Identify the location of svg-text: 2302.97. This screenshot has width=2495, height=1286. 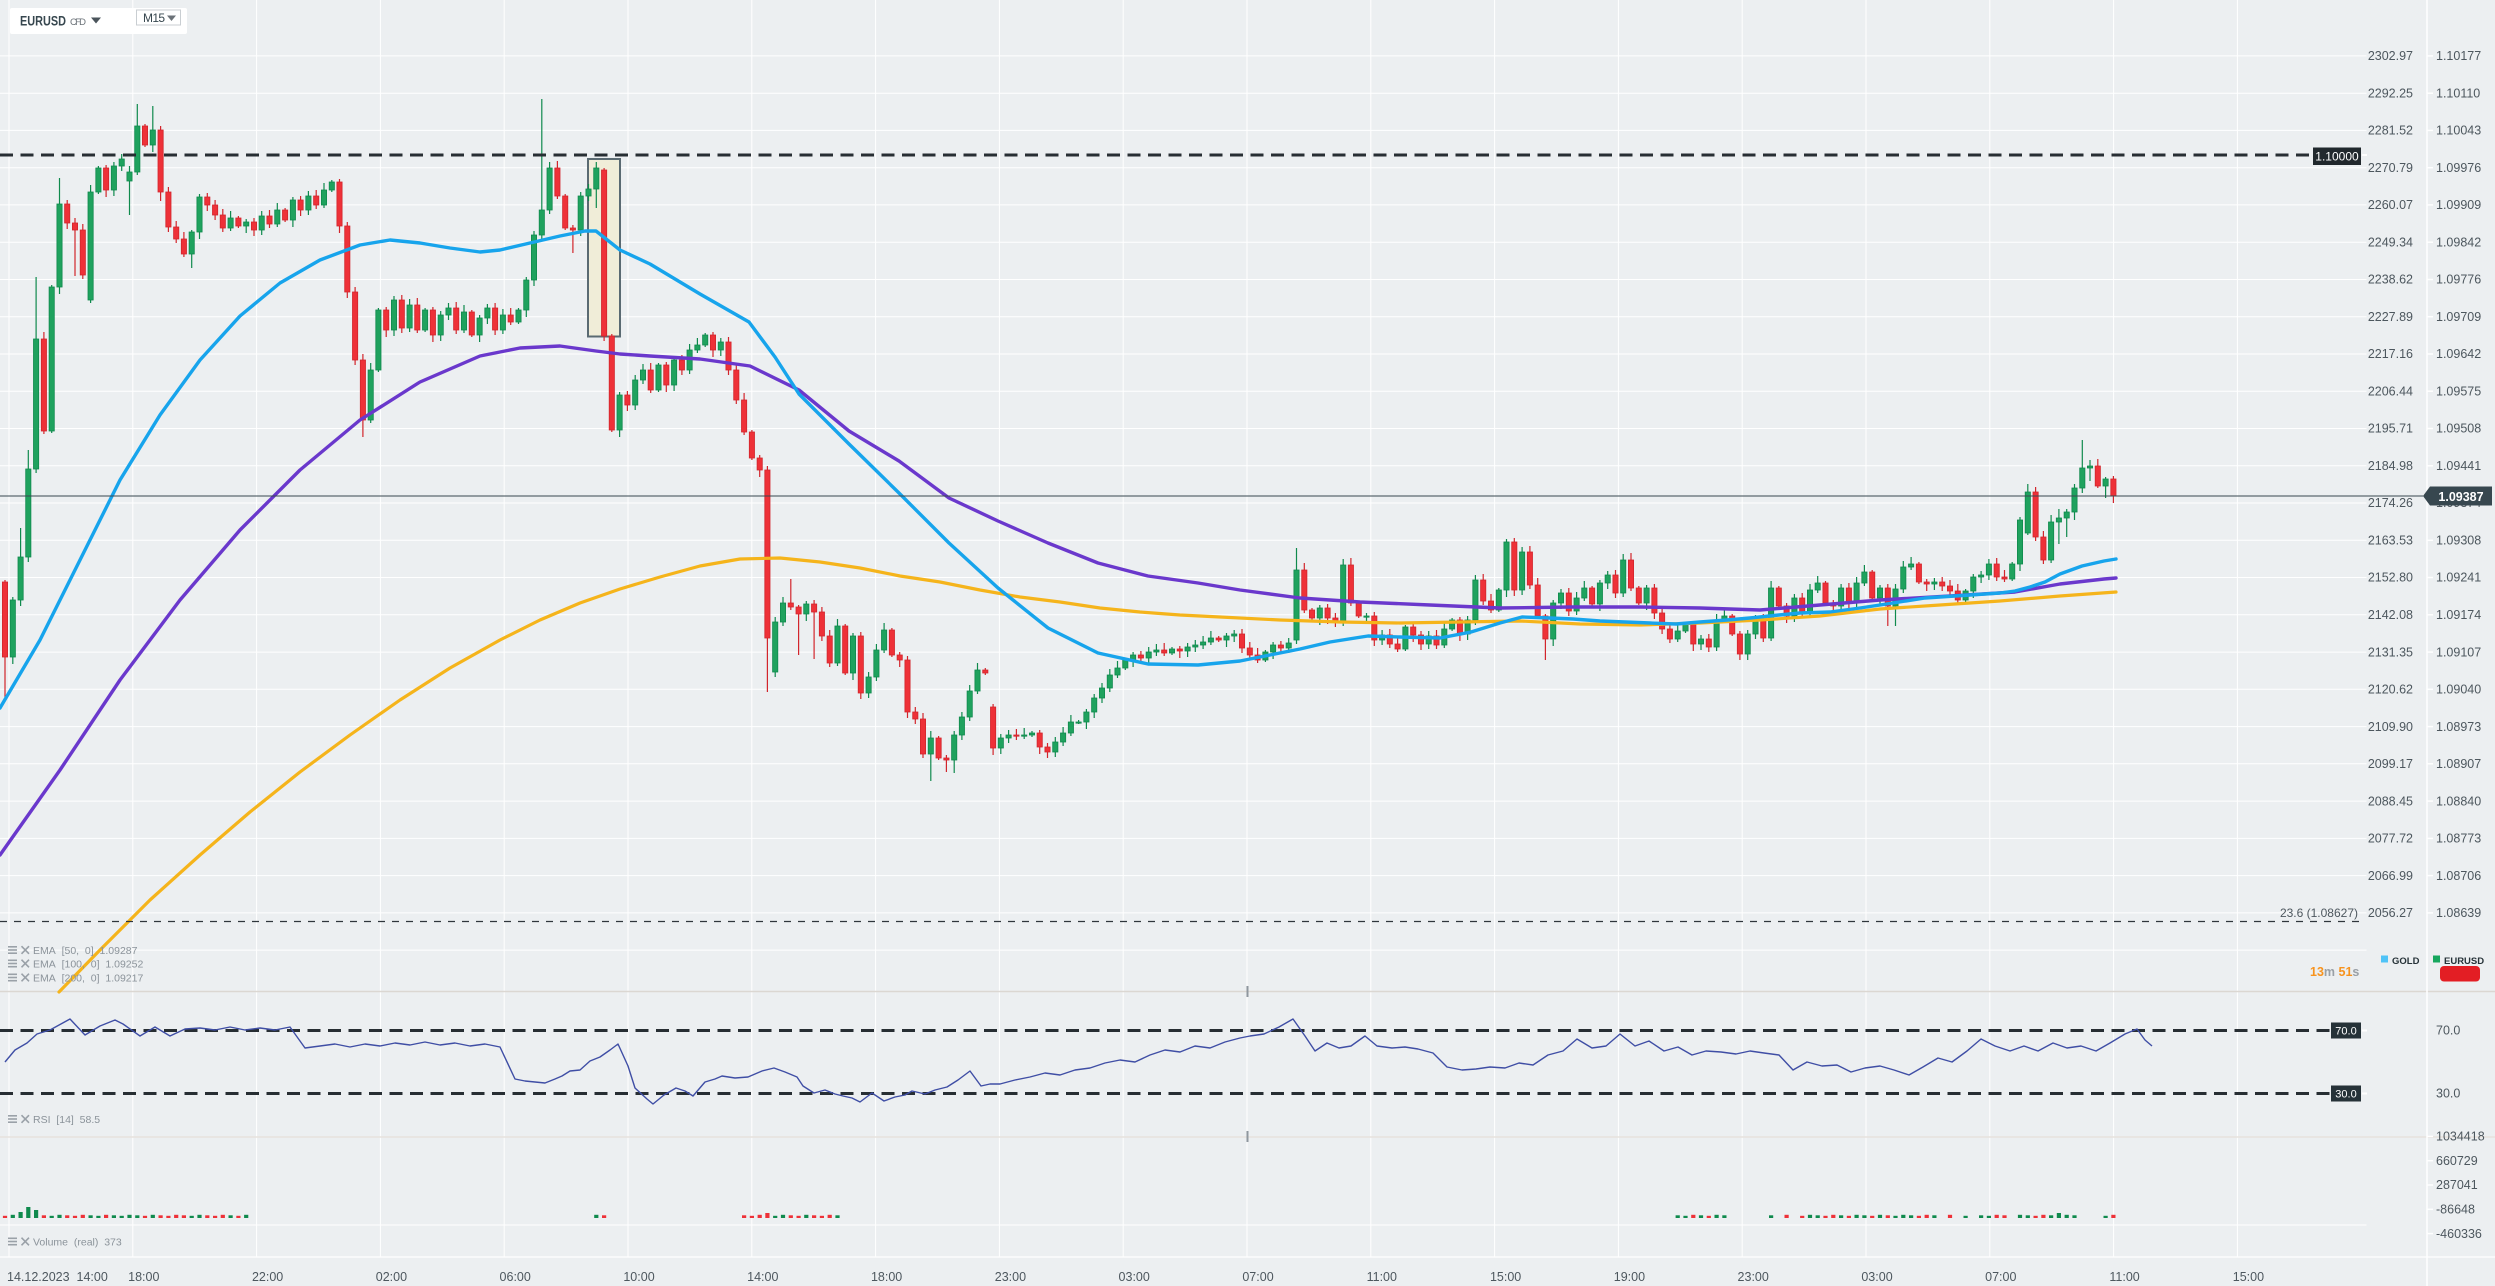
(2390, 56).